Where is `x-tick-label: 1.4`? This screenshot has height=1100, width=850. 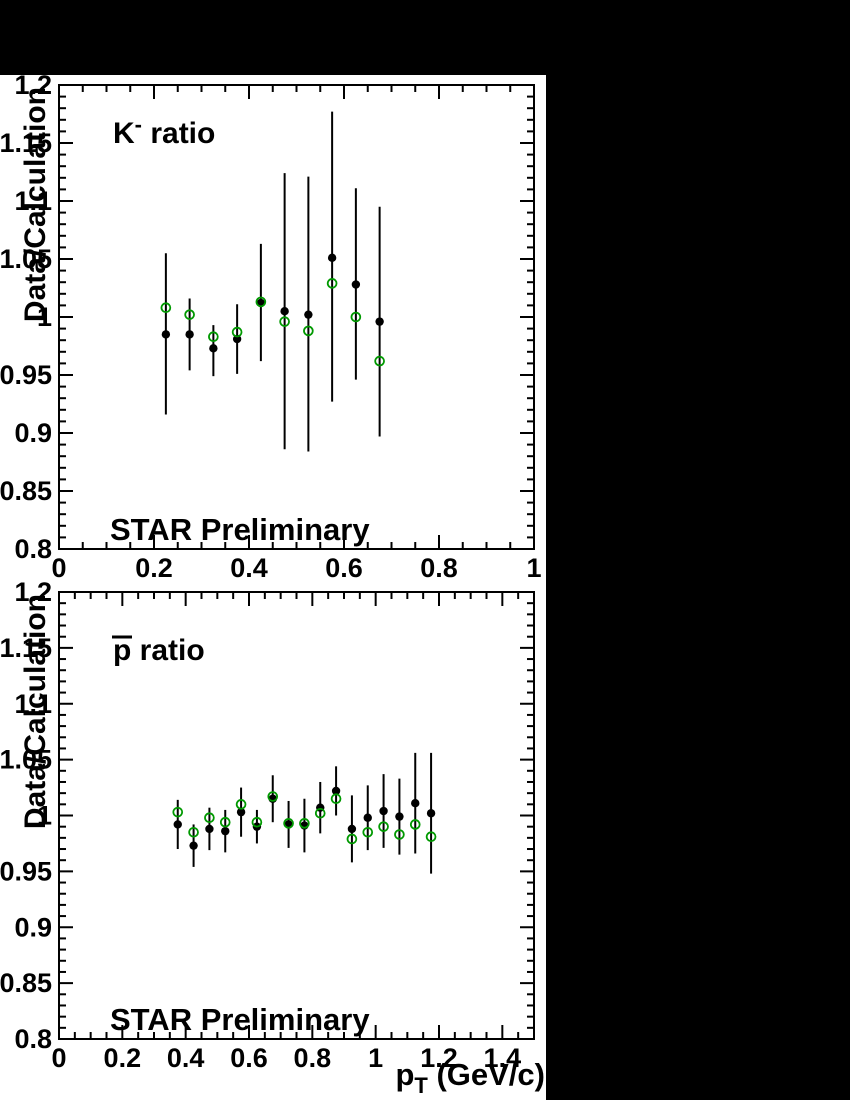 x-tick-label: 1.4 is located at coordinates (503, 1058).